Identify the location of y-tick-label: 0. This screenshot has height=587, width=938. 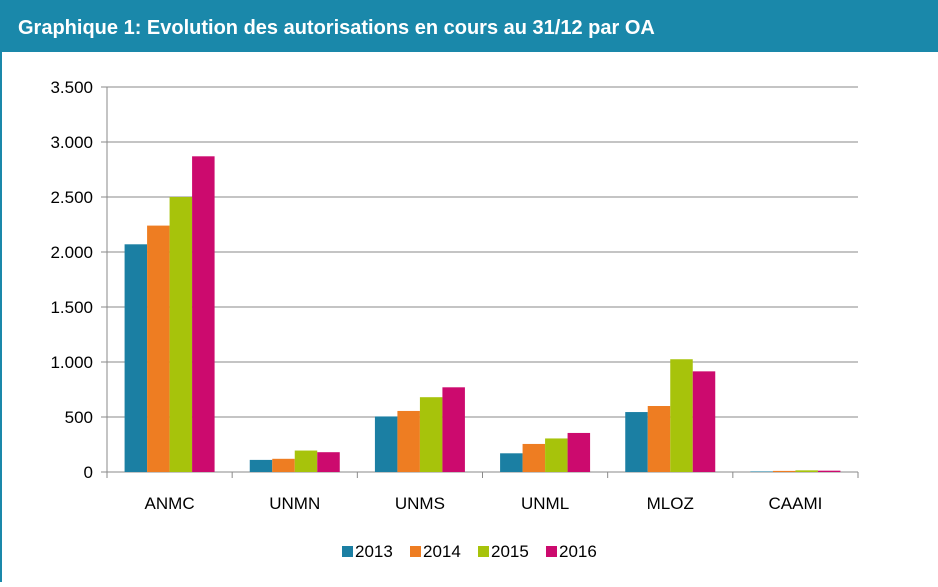
(88, 472).